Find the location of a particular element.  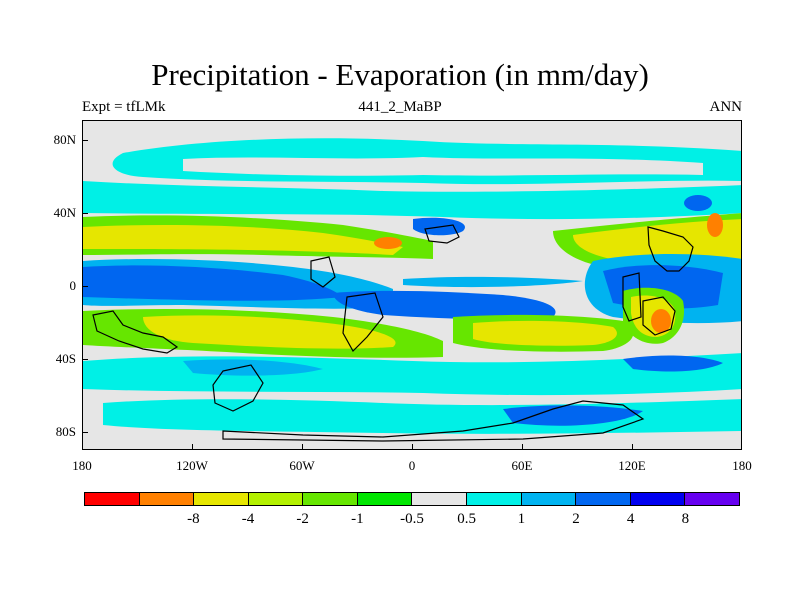

north-pacific-wet is located at coordinates (698, 203).